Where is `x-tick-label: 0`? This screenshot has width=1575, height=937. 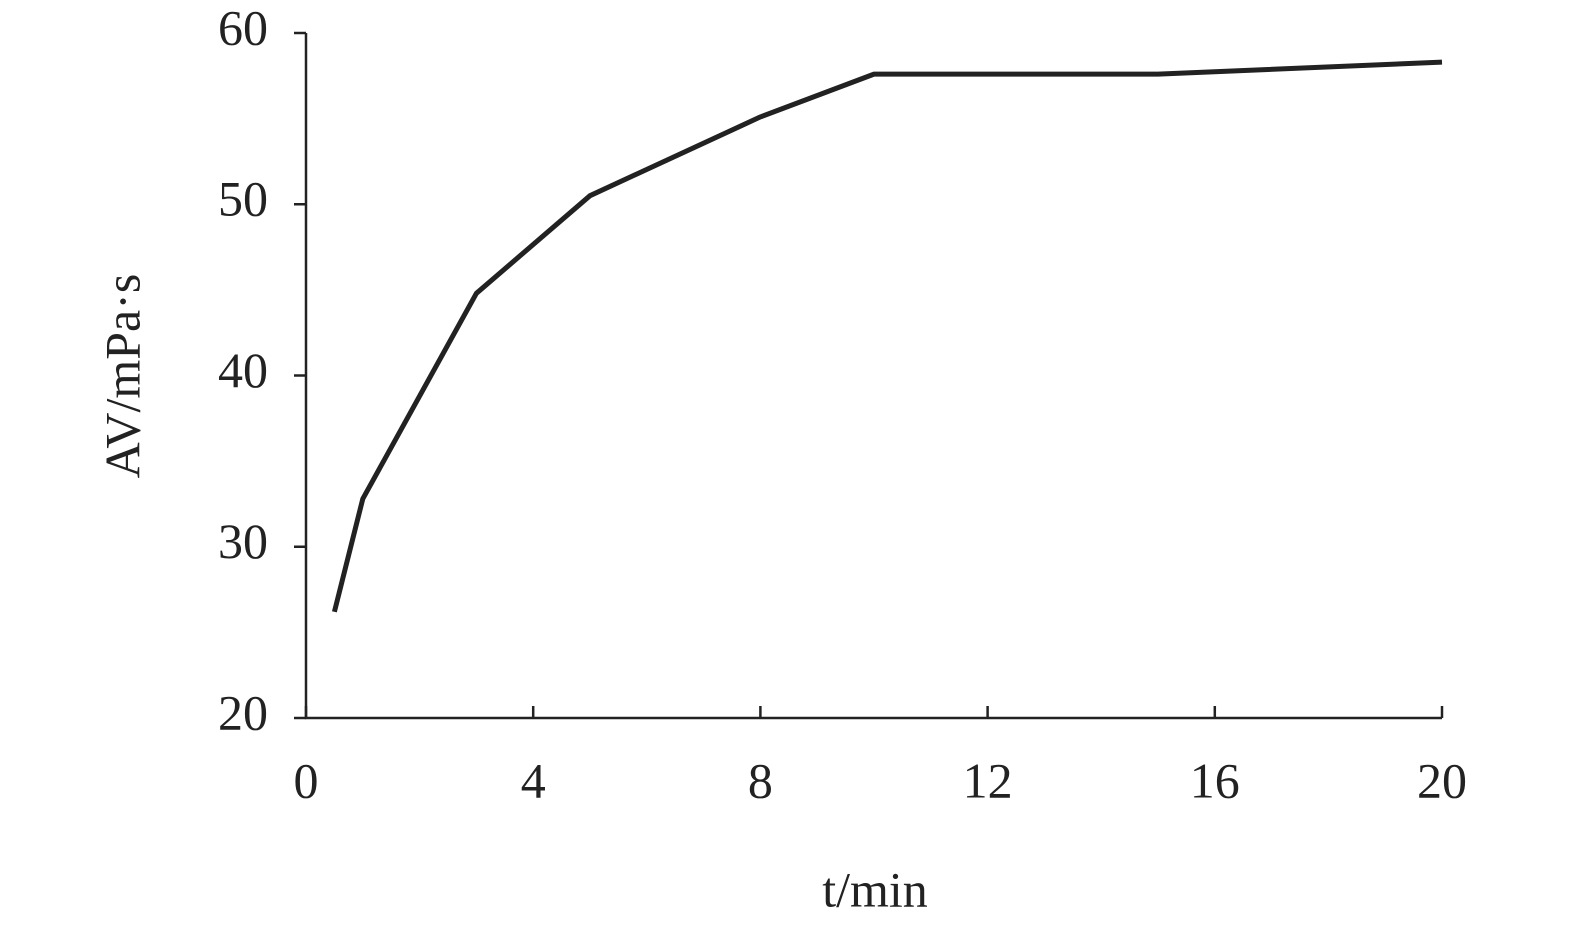 x-tick-label: 0 is located at coordinates (306, 780).